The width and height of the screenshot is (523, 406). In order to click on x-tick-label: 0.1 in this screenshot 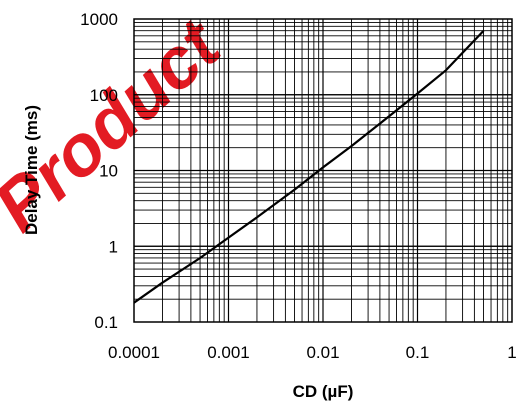, I will do `click(418, 352)`.